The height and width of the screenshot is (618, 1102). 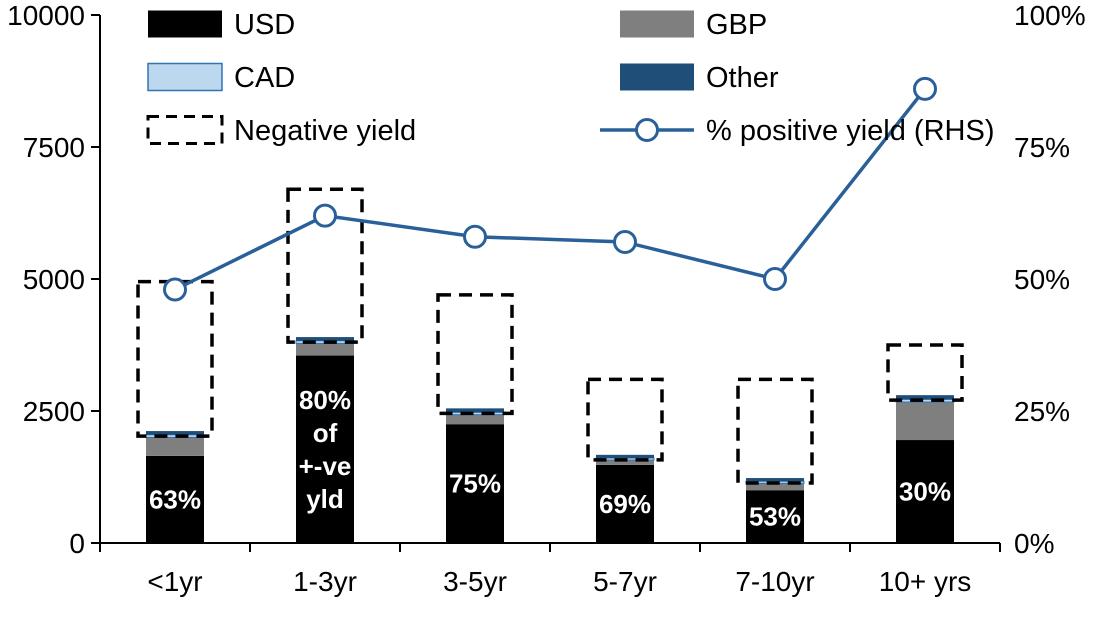 I want to click on legend-label-usd: USD, so click(x=264, y=25).